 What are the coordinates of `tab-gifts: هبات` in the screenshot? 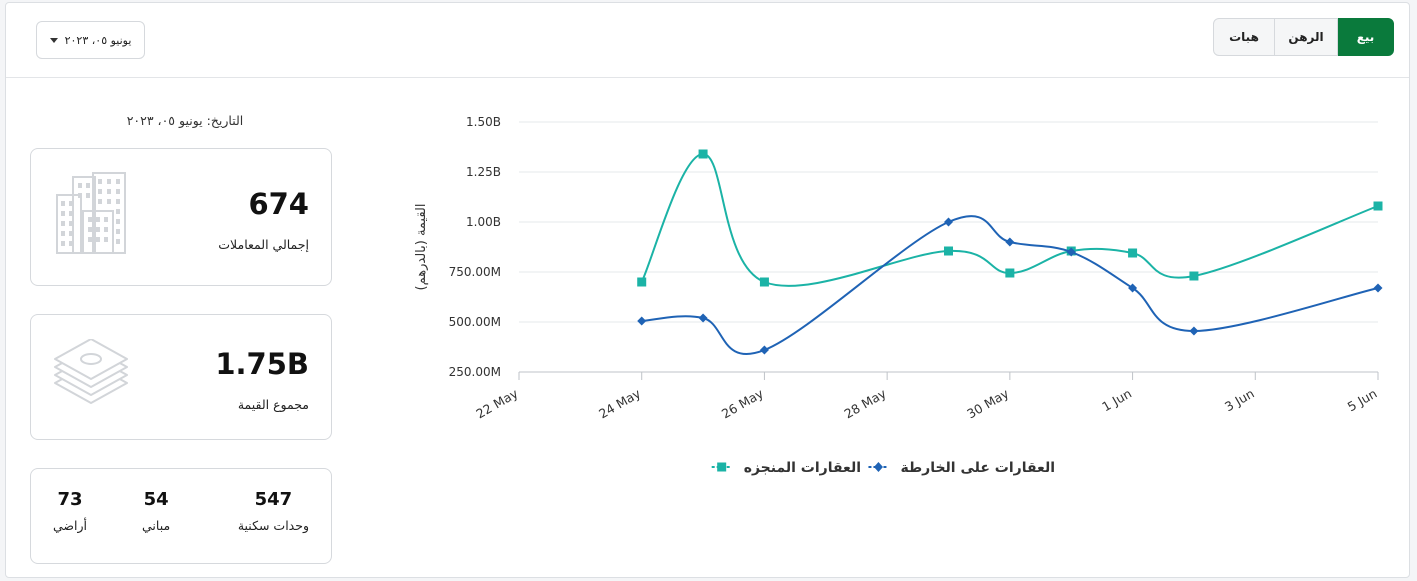 It's located at (1244, 37).